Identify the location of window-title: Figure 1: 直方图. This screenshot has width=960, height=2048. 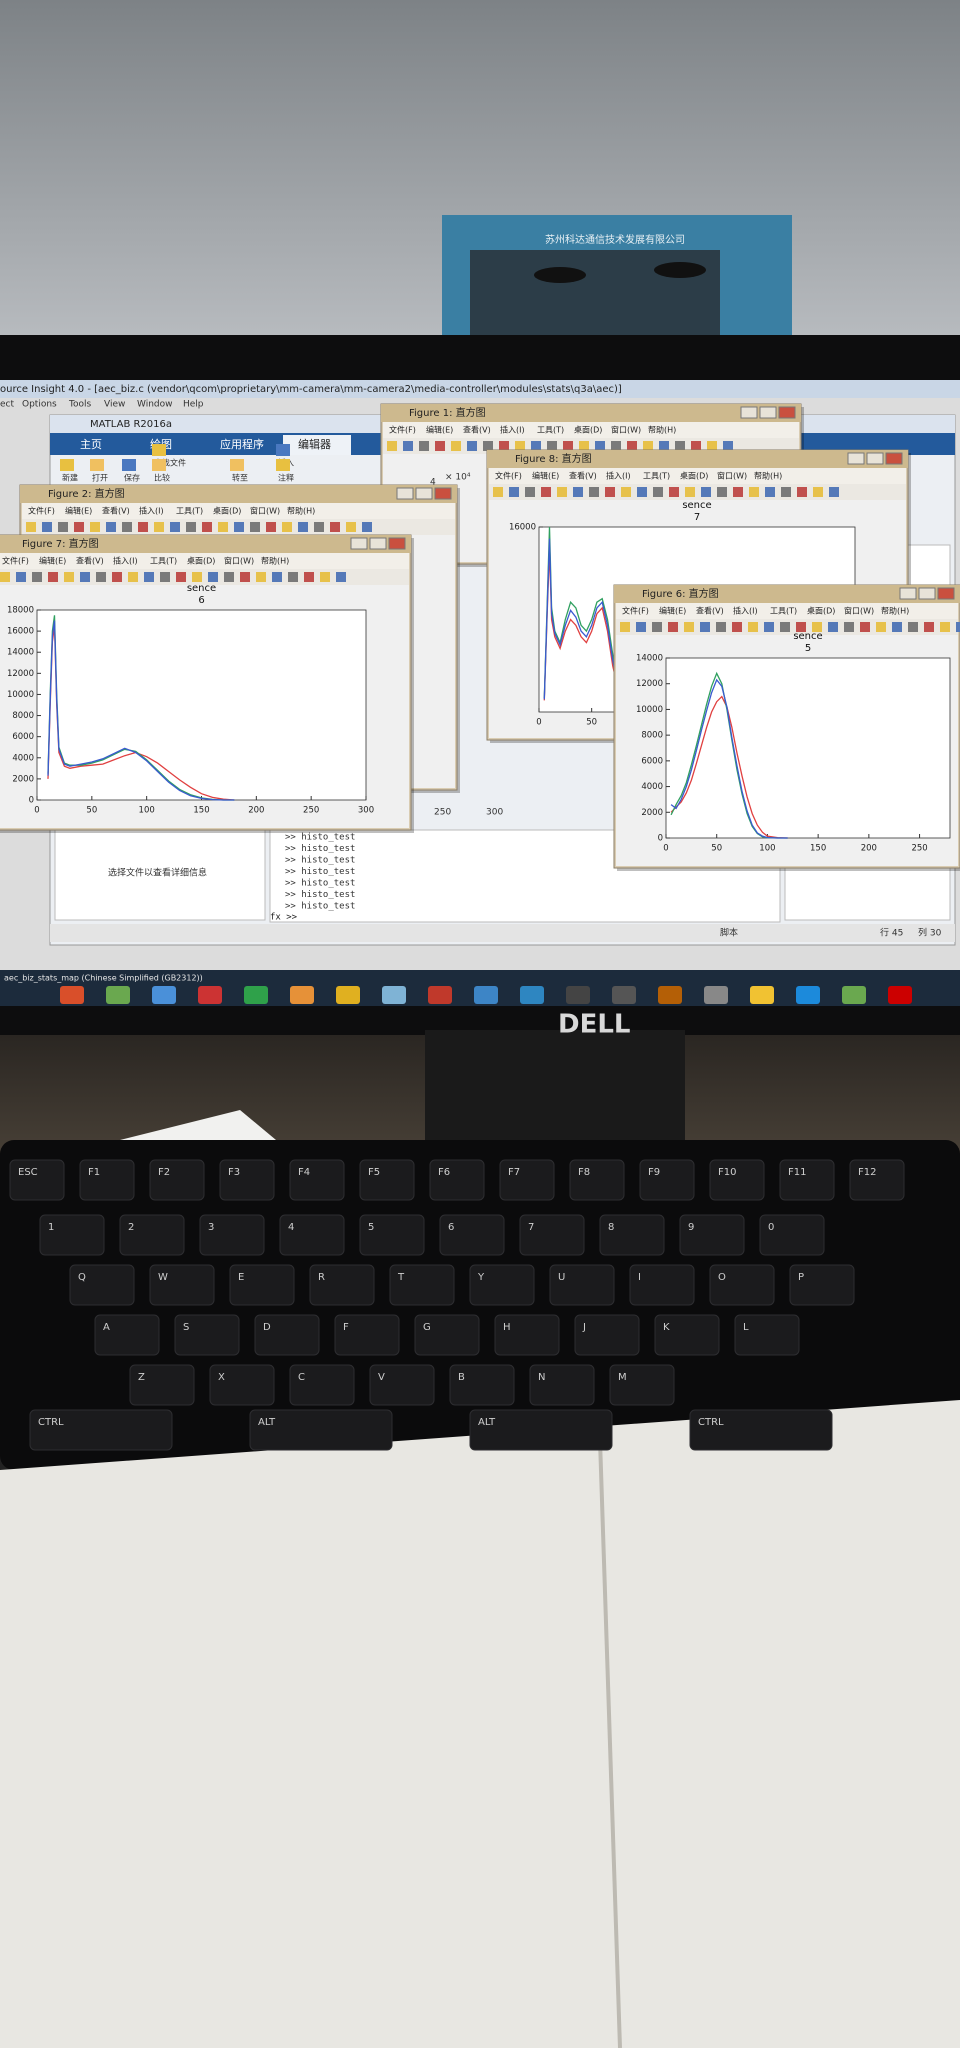
(447, 412).